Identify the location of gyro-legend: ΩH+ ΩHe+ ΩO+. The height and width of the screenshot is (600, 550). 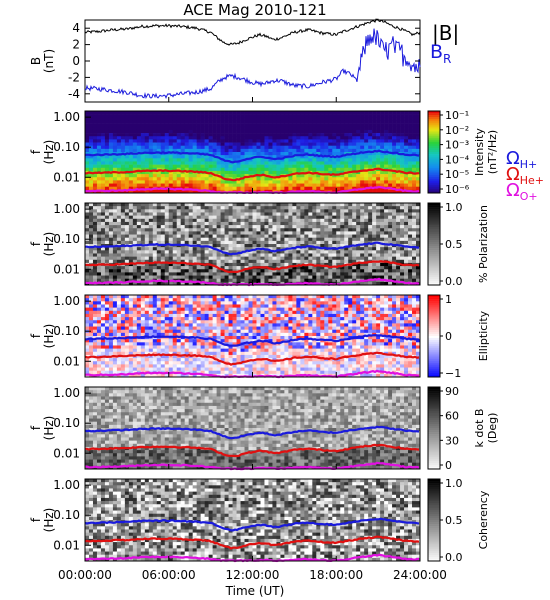
(525, 175).